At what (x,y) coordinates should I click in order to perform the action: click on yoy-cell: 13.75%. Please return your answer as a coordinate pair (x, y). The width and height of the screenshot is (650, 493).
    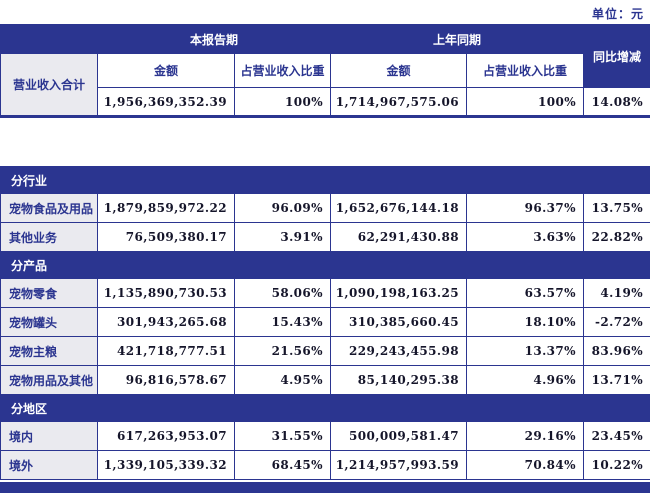
    Looking at the image, I should click on (617, 208).